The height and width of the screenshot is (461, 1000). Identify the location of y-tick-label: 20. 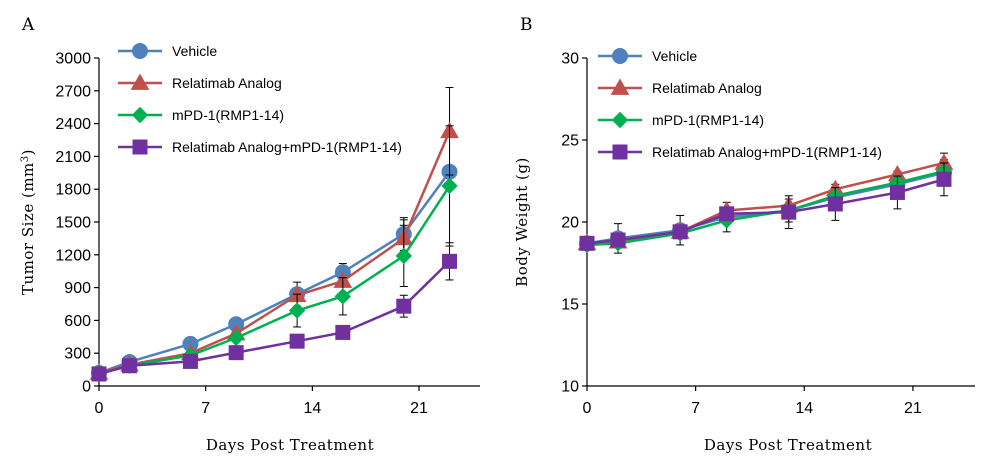
(570, 223).